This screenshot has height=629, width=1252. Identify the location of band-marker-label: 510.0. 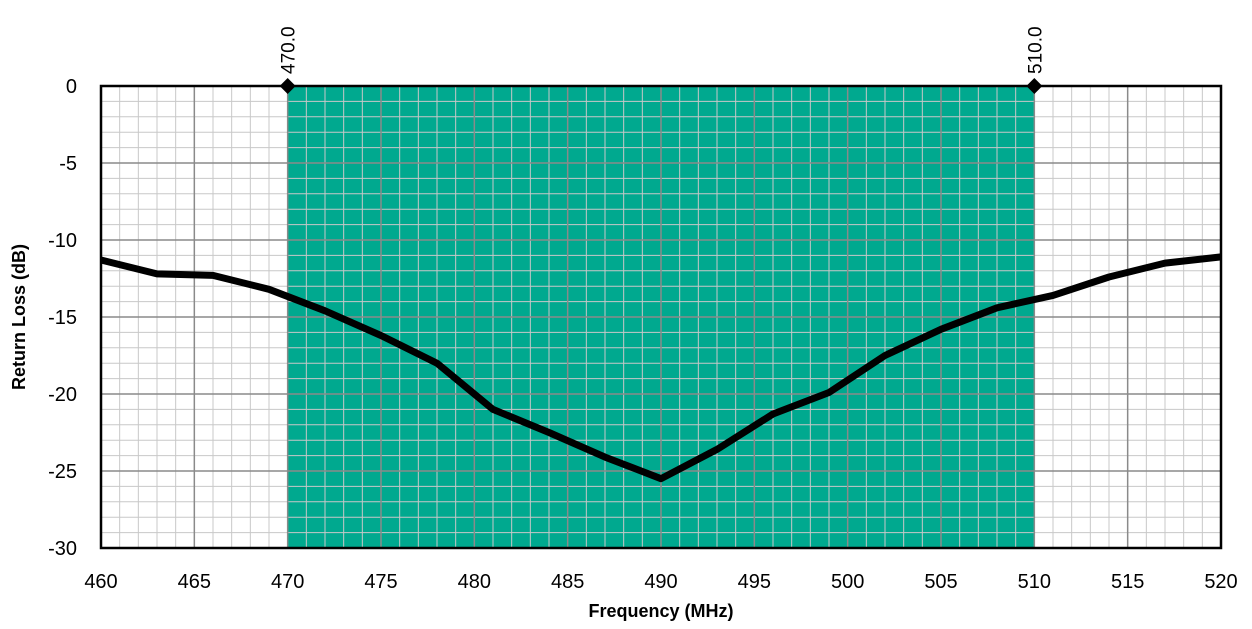
(1035, 50).